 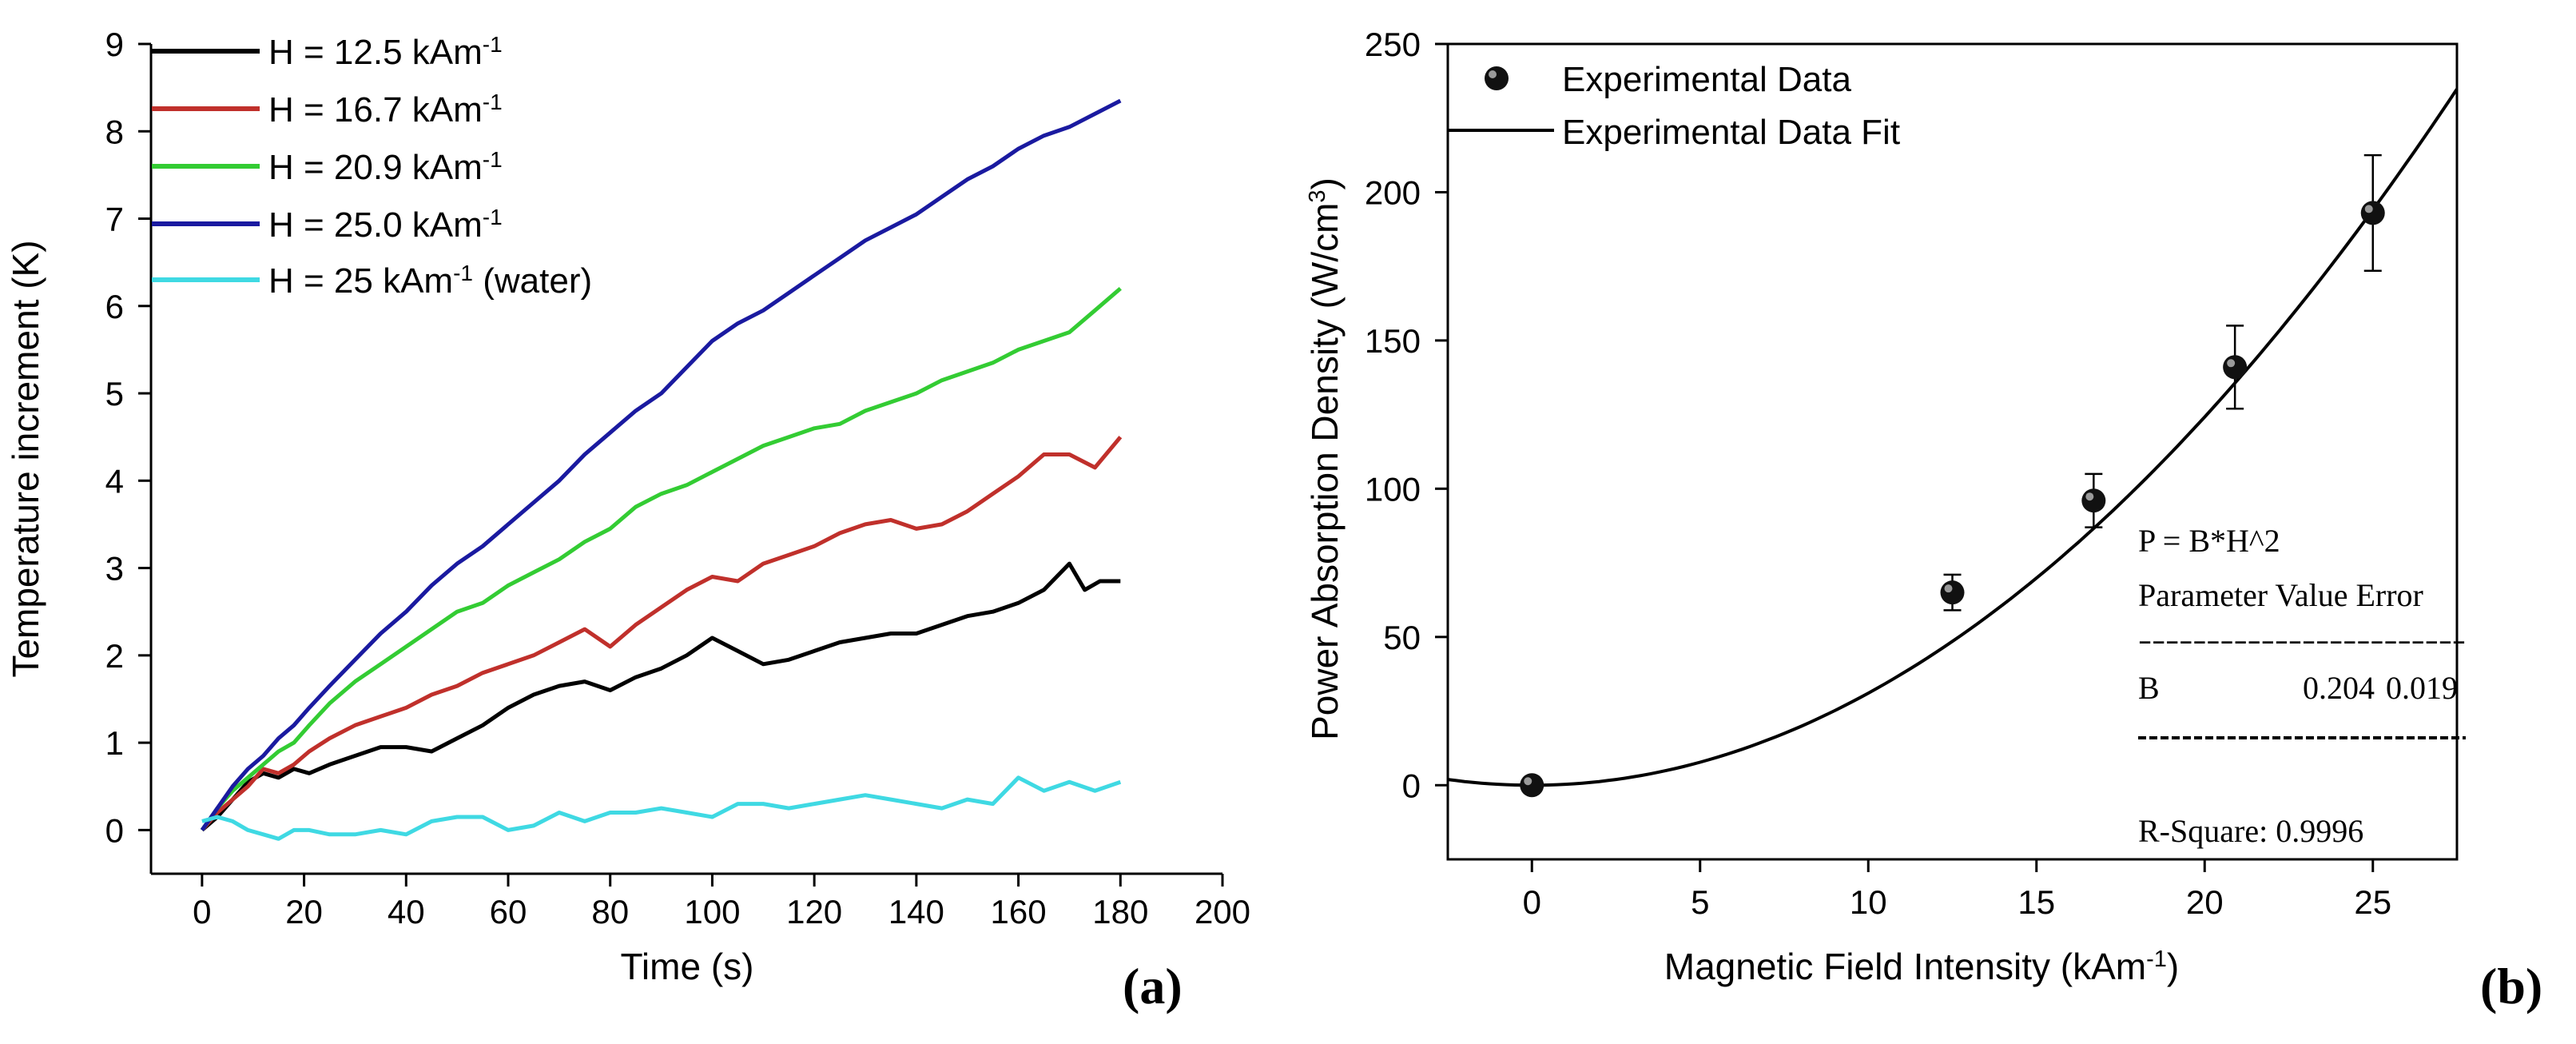 What do you see at coordinates (114, 306) in the screenshot?
I see `y-tick-label: 6` at bounding box center [114, 306].